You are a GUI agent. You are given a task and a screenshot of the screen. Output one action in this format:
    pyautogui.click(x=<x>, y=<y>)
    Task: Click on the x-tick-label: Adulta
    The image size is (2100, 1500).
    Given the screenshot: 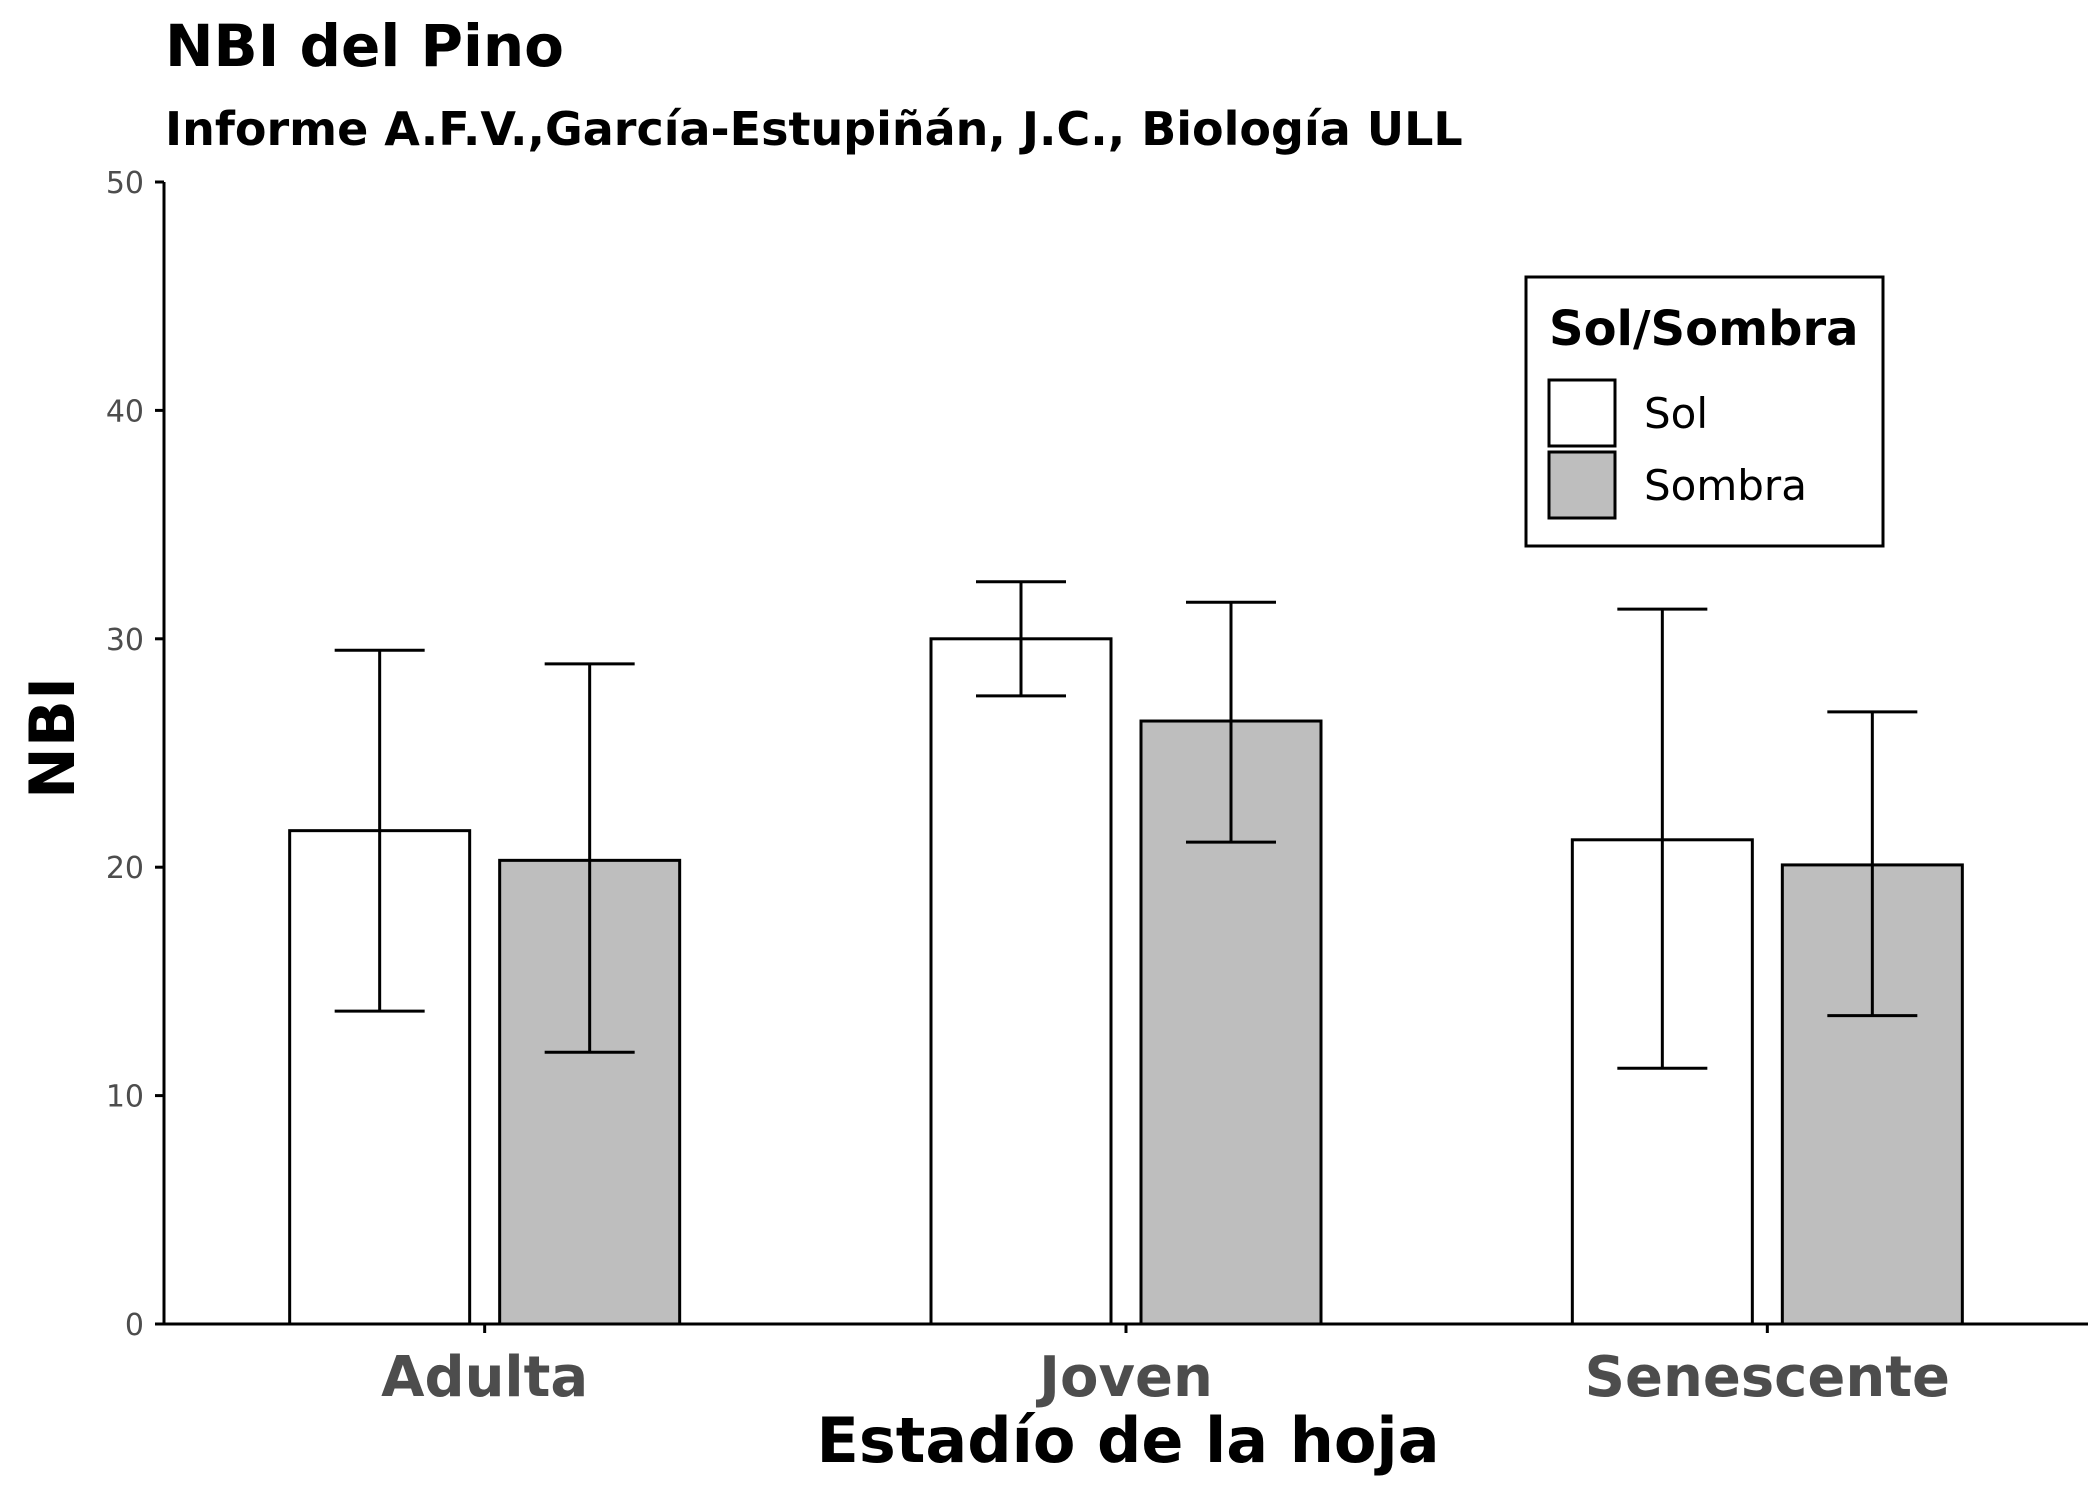 What is the action you would take?
    pyautogui.click(x=484, y=1377)
    